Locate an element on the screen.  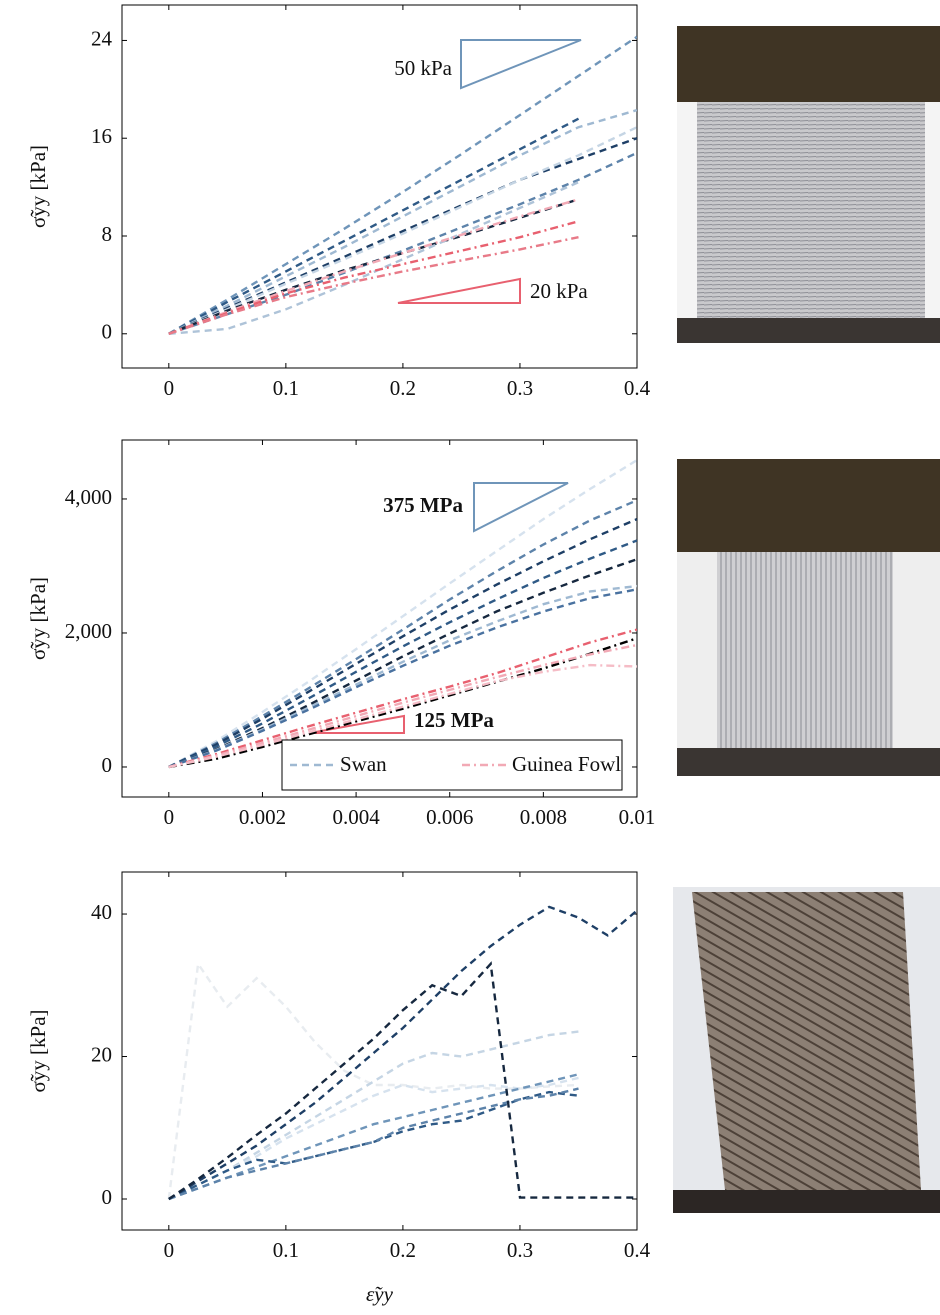
x-tick-label: 0.002 is located at coordinates (262, 817).